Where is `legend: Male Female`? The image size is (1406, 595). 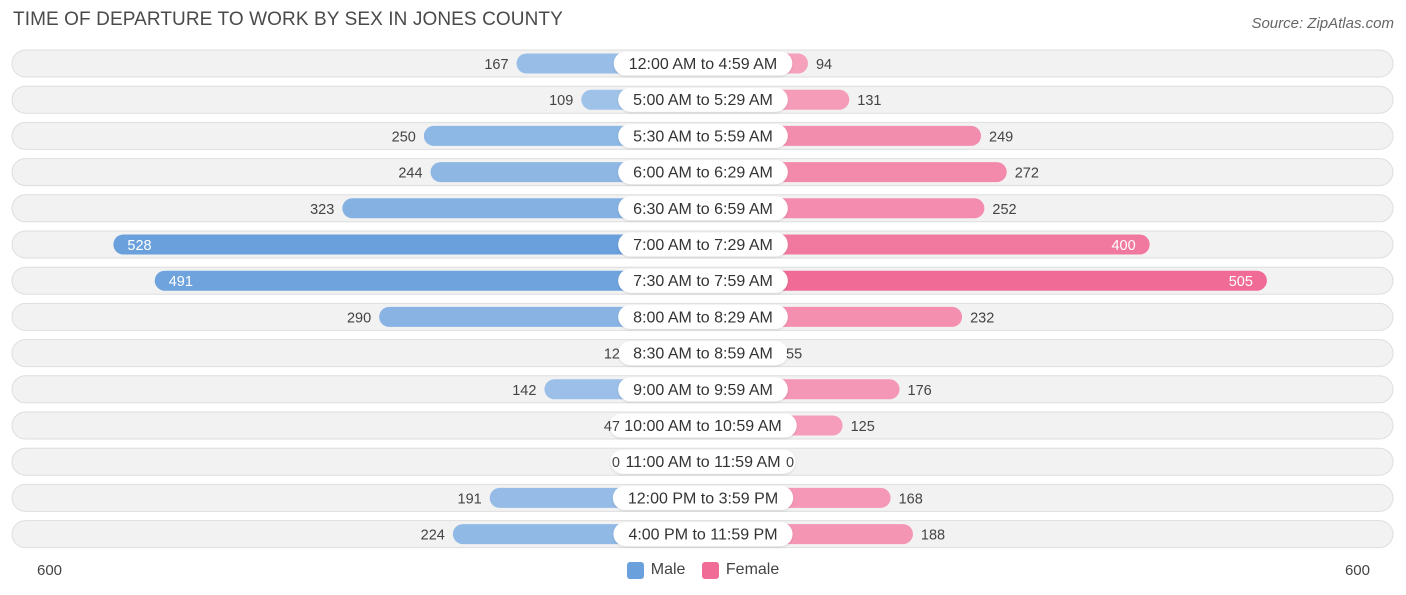
legend: Male Female is located at coordinates (703, 572).